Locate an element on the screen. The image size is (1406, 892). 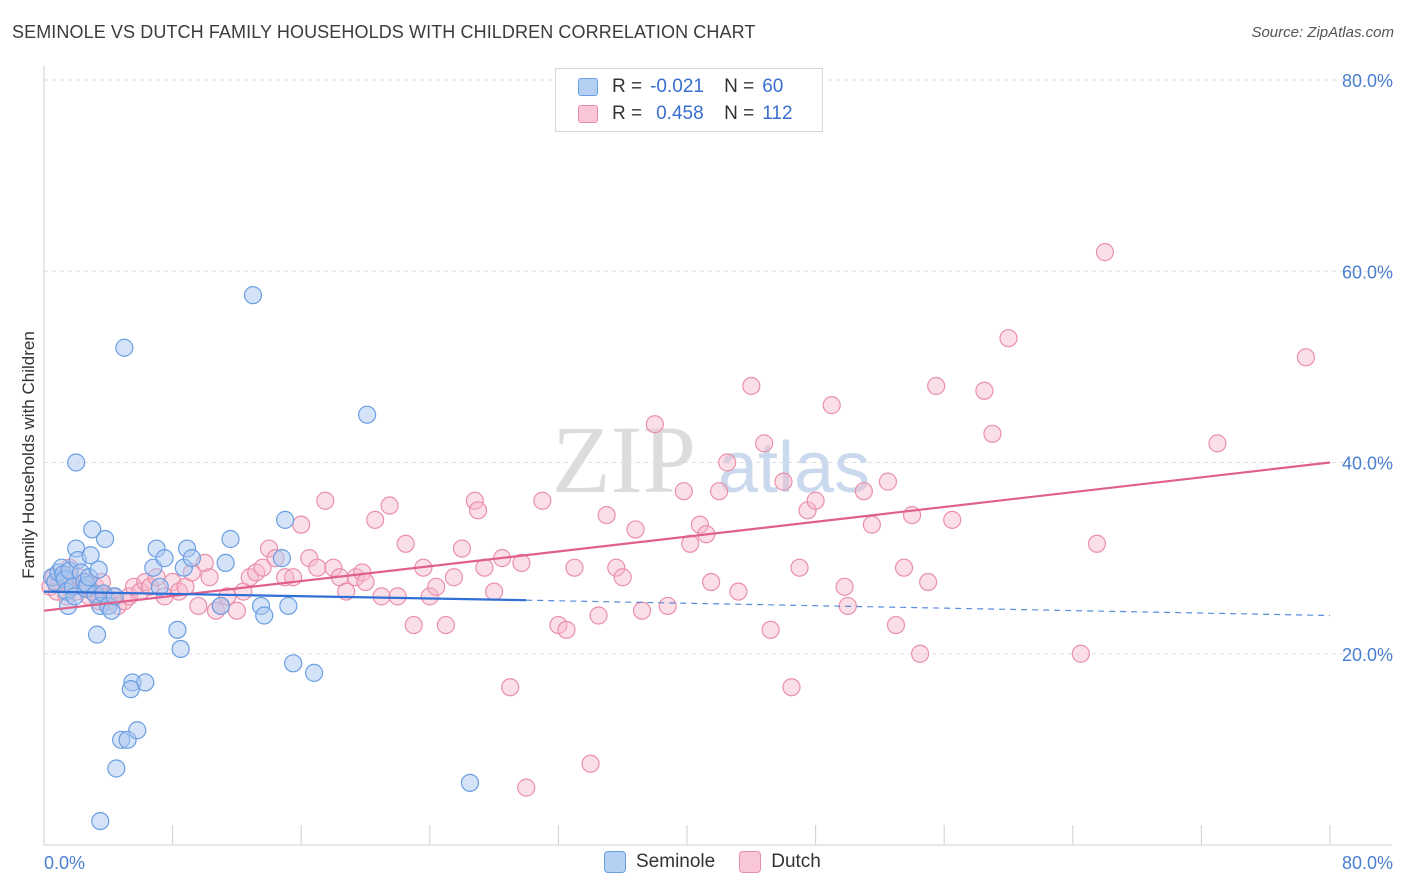
legend-item-seminole: Seminole is located at coordinates (659, 862).